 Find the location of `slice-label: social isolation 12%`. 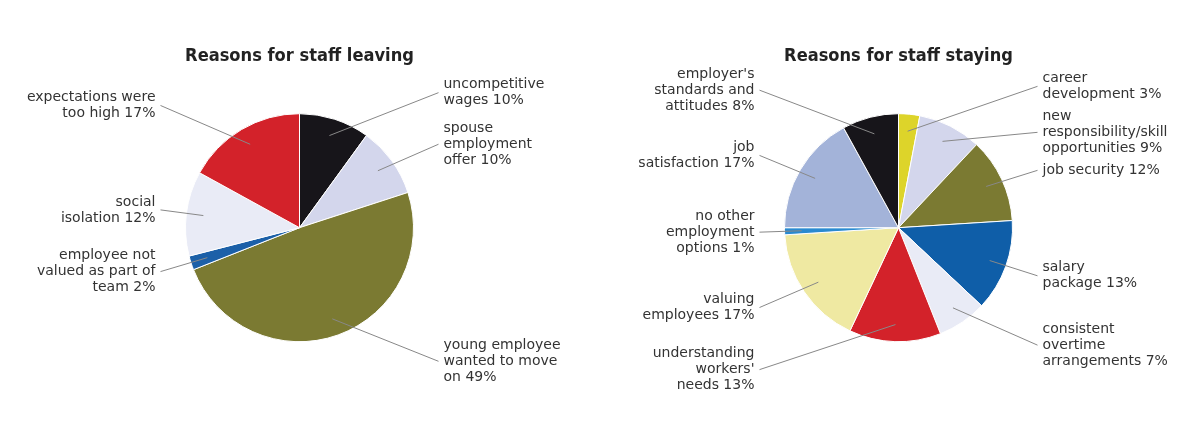

slice-label: social isolation 12% is located at coordinates (108, 208).